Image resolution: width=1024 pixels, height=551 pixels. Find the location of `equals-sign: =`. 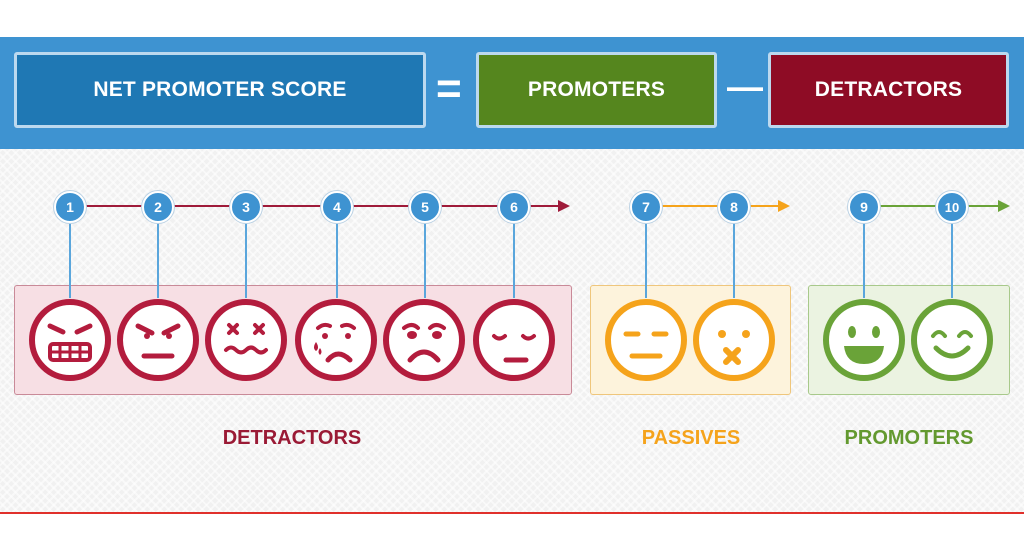

equals-sign: = is located at coordinates (449, 88).